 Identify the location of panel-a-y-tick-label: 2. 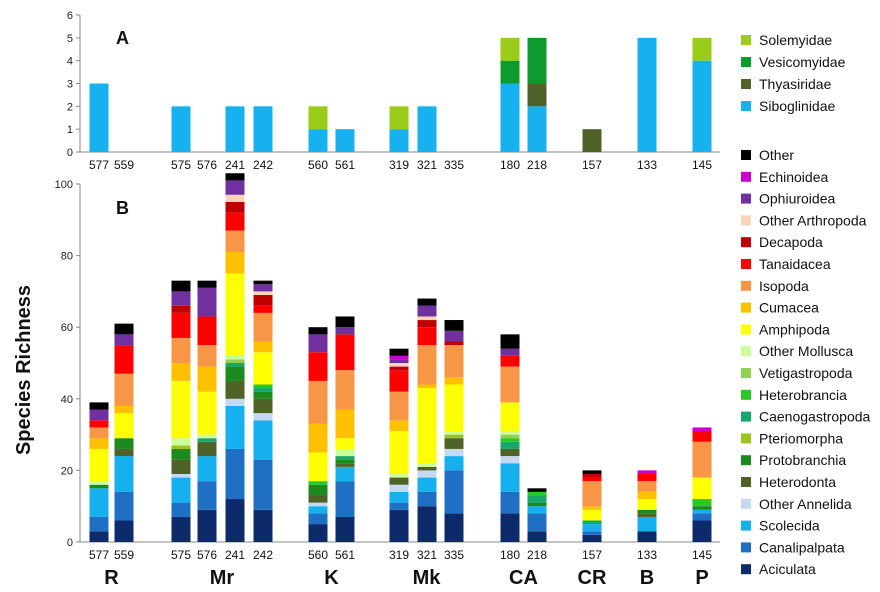
(70, 107).